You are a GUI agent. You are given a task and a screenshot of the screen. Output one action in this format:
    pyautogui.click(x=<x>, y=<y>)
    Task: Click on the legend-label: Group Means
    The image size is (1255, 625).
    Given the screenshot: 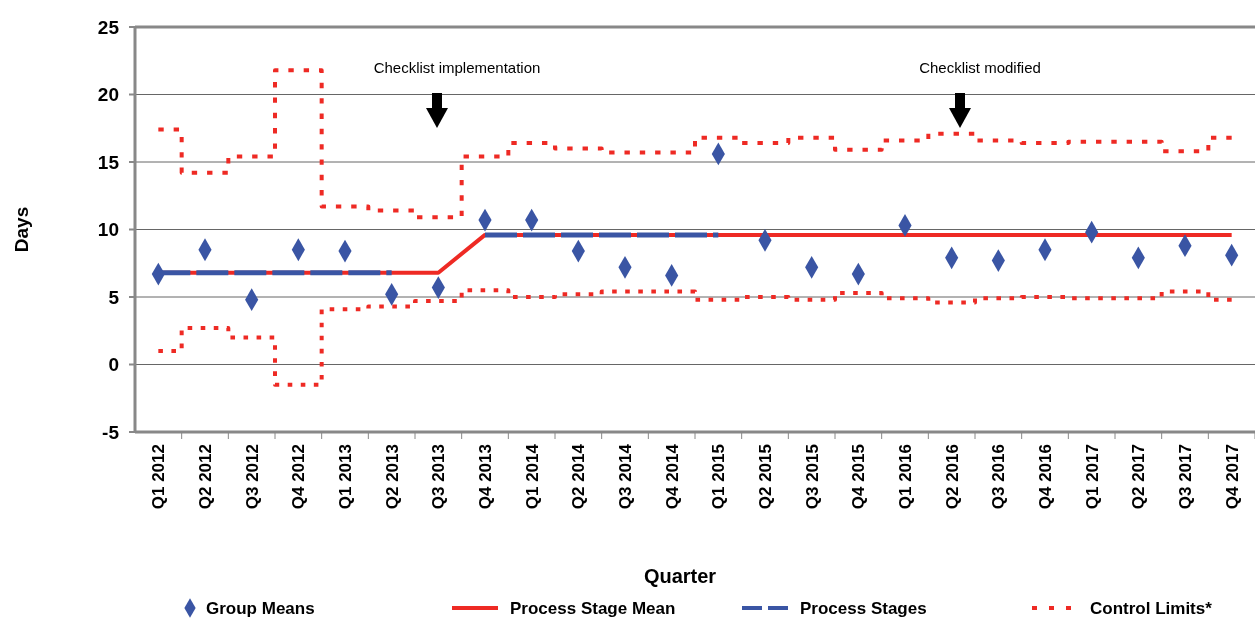 What is the action you would take?
    pyautogui.click(x=260, y=608)
    